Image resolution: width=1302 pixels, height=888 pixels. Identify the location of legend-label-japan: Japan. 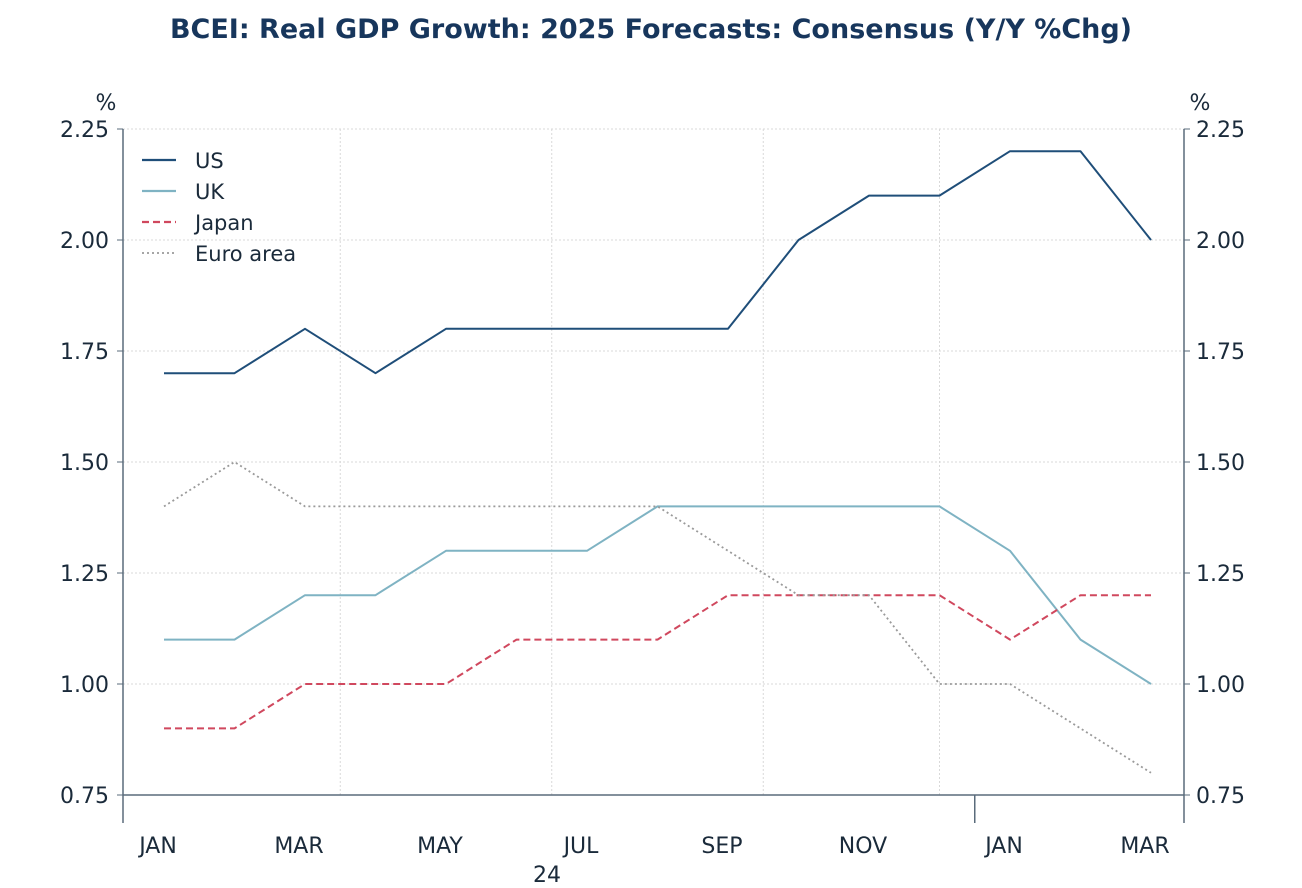
(223, 223).